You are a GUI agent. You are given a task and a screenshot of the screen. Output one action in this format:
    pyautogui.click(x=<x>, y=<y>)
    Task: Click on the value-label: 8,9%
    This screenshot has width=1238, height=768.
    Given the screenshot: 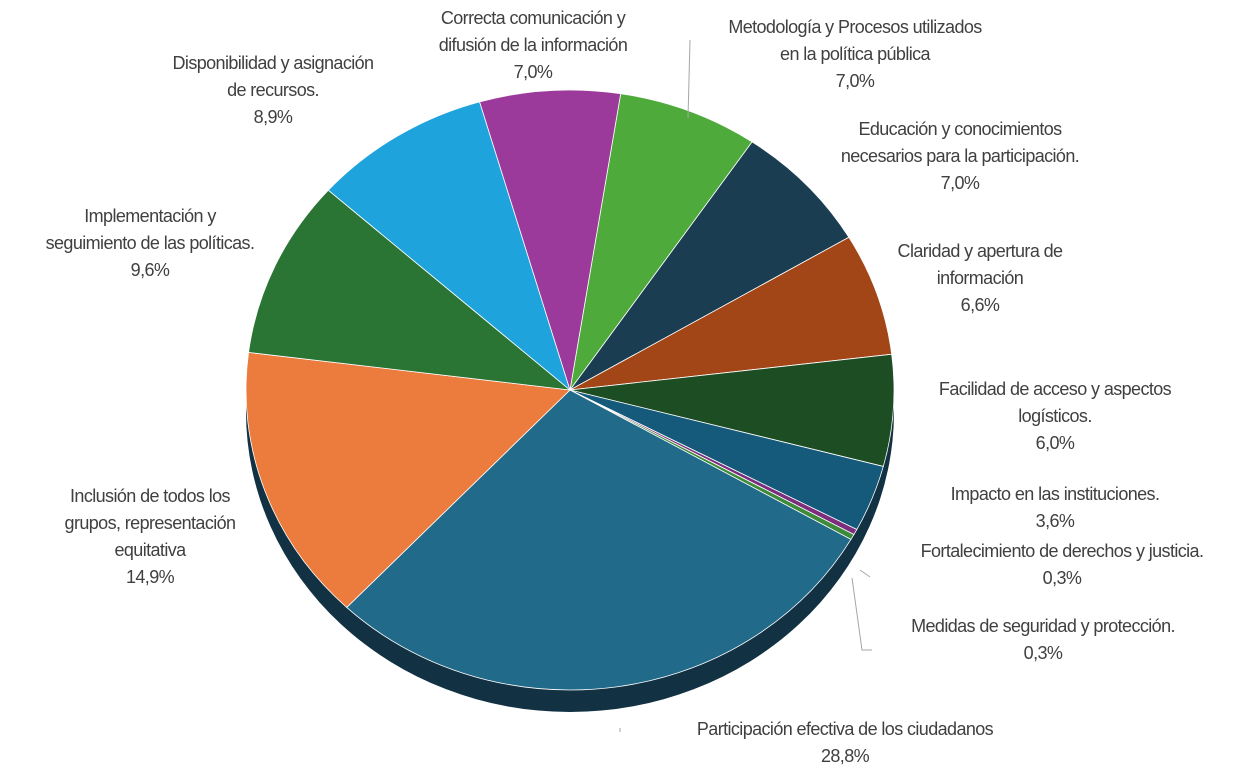 What is the action you would take?
    pyautogui.click(x=273, y=117)
    